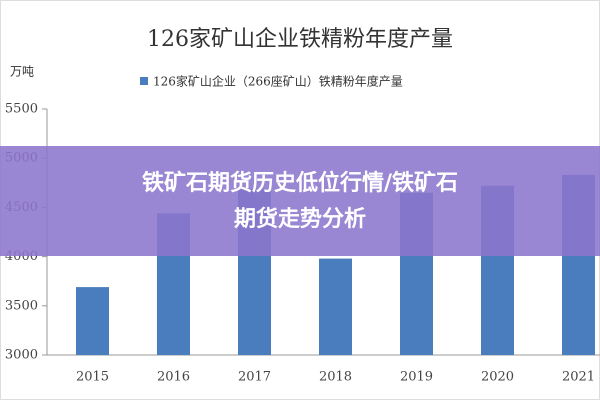  Describe the element at coordinates (278, 81) in the screenshot. I see `legend-label: 126家矿山企业（266座矿山）铁精粉年度产量` at that location.